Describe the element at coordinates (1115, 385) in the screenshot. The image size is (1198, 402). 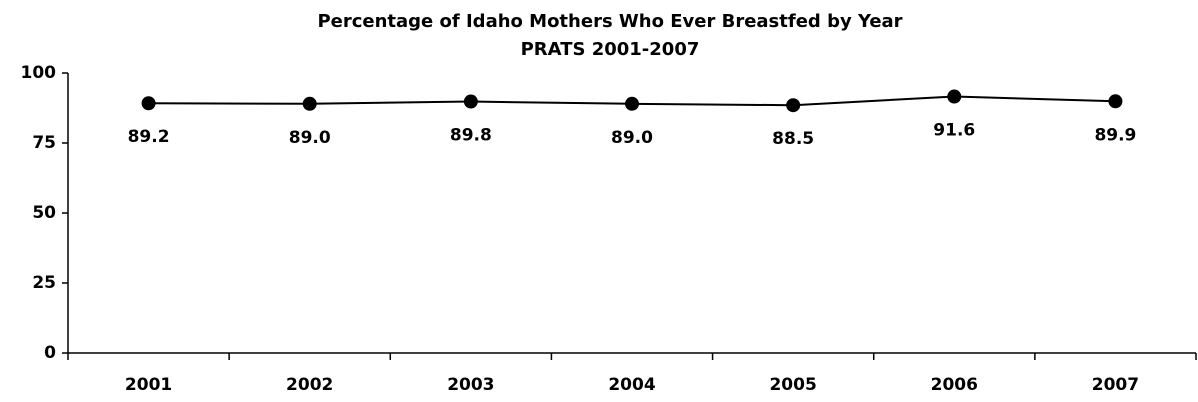
I see `x-tick-label: 2007` at that location.